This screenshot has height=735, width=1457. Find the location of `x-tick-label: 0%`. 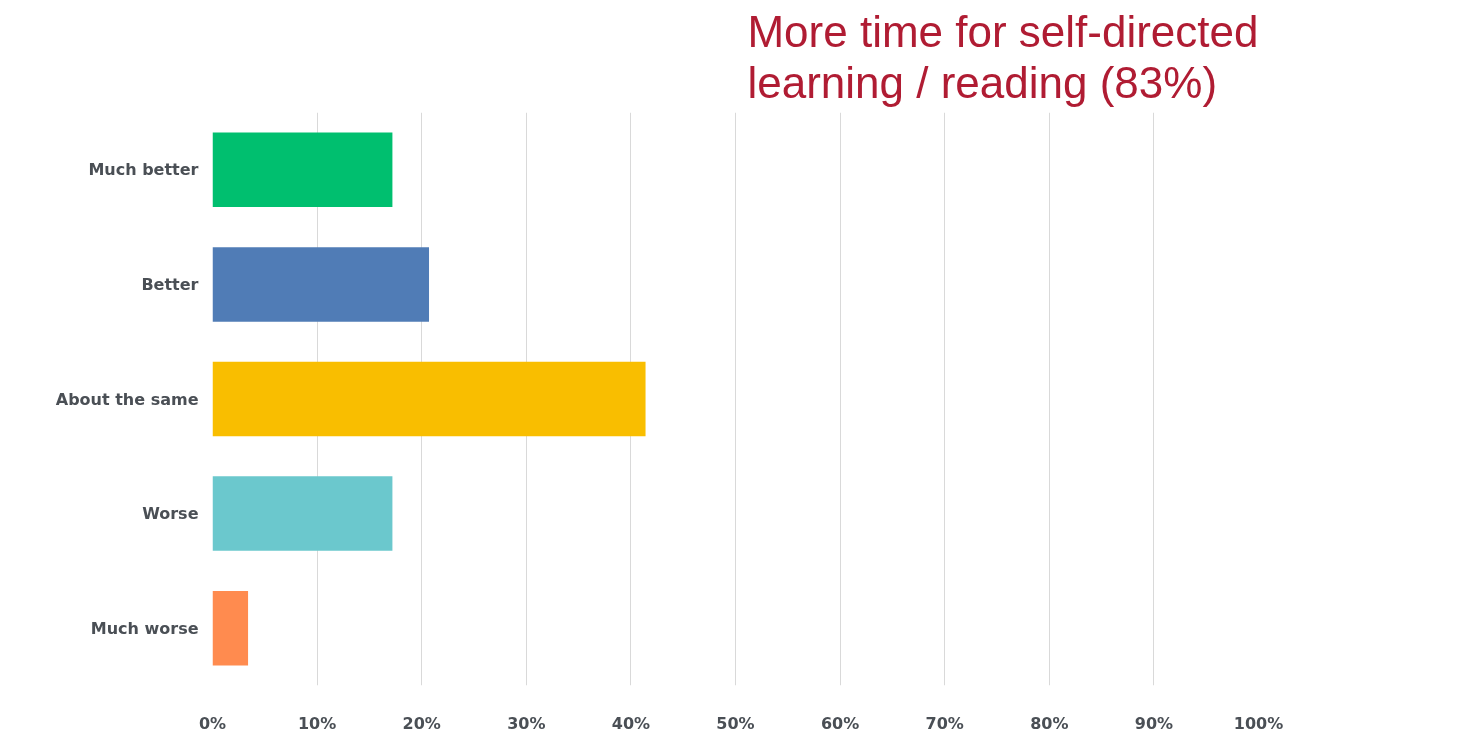

x-tick-label: 0% is located at coordinates (212, 723).